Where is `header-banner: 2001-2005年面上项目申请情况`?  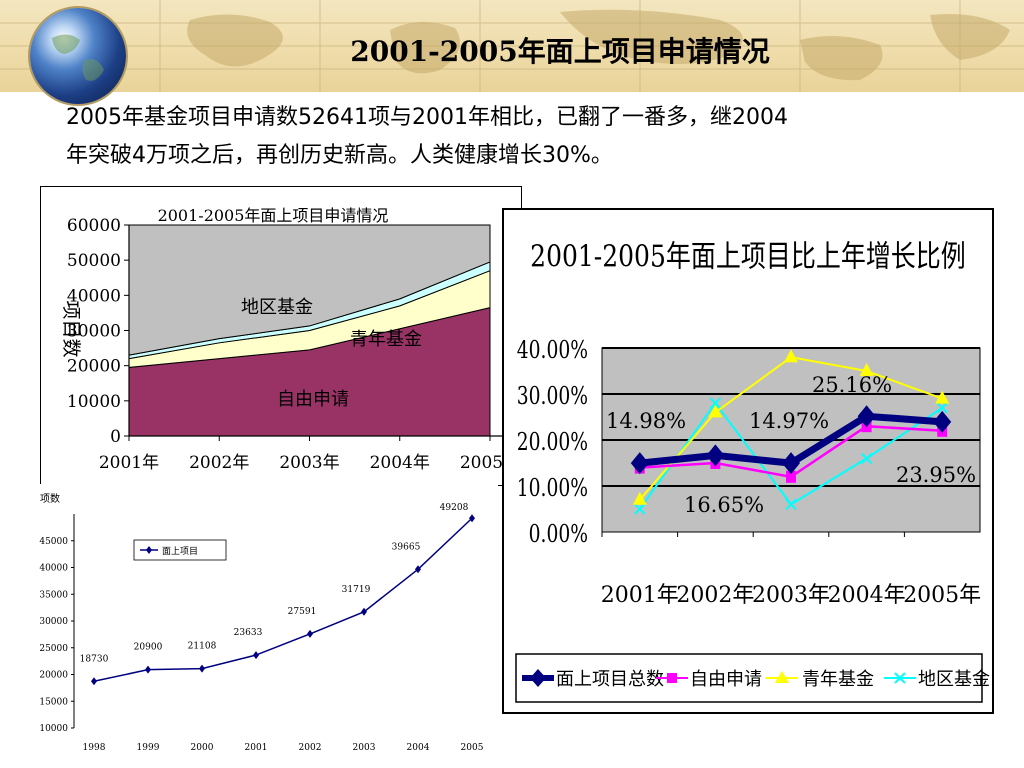
header-banner: 2001-2005年面上项目申请情况 is located at coordinates (512, 52).